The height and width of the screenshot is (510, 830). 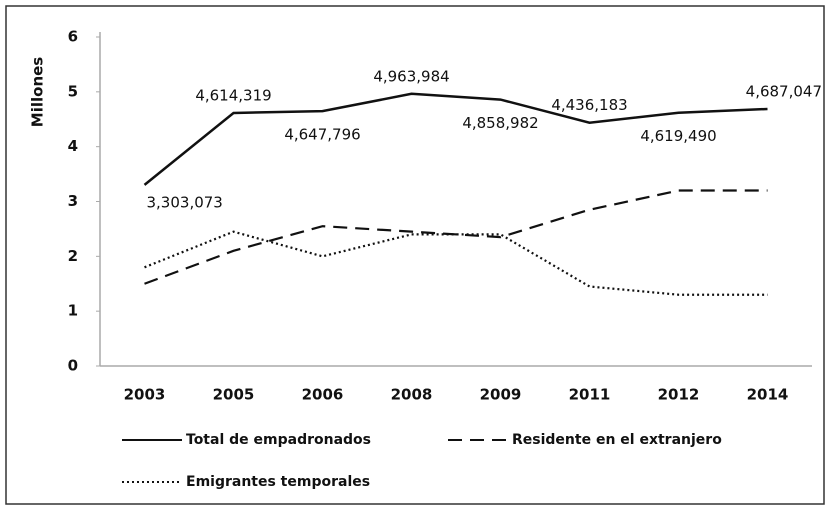 What do you see at coordinates (145, 395) in the screenshot?
I see `x-tick-label: 2003` at bounding box center [145, 395].